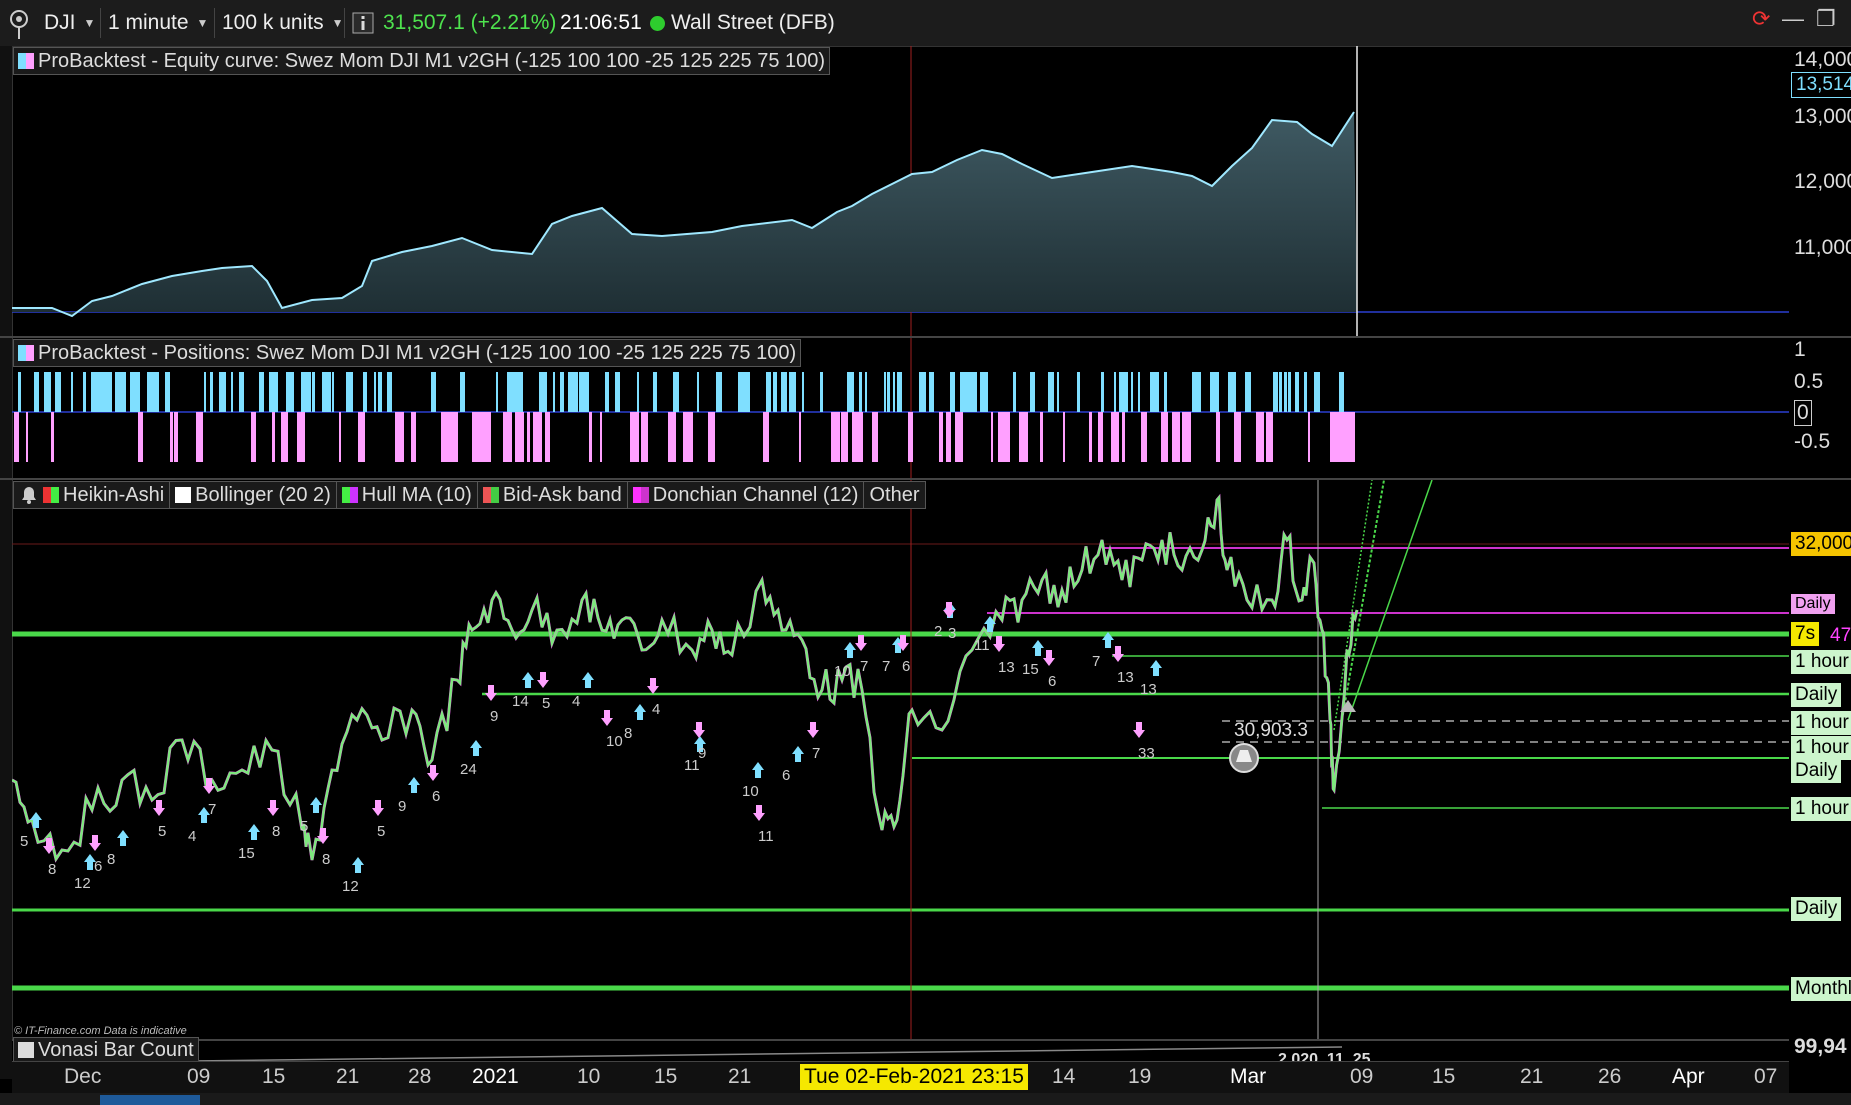 The width and height of the screenshot is (1851, 1105). What do you see at coordinates (740, 1076) in the screenshot?
I see `time-axis-label: 21` at bounding box center [740, 1076].